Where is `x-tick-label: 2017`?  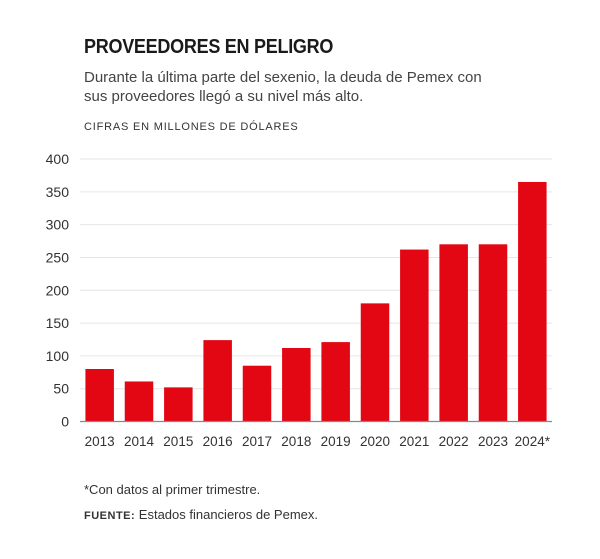
x-tick-label: 2017 is located at coordinates (257, 441).